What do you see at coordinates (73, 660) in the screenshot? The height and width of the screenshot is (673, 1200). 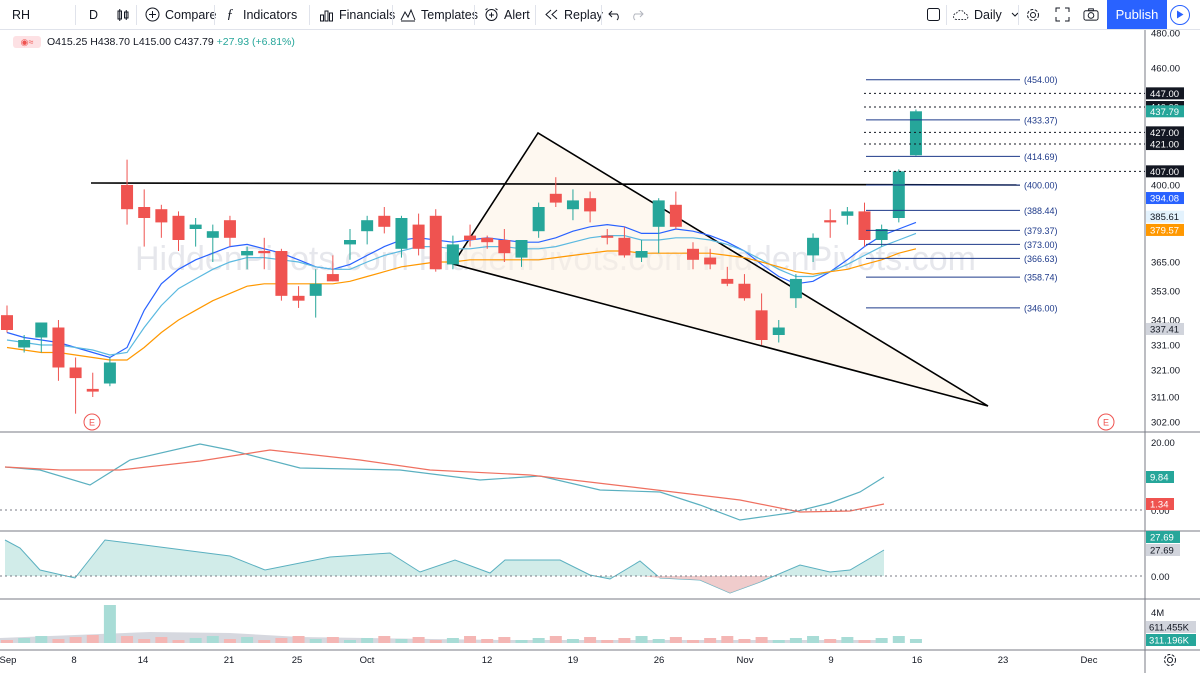 I see `time-tick-label: 8` at bounding box center [73, 660].